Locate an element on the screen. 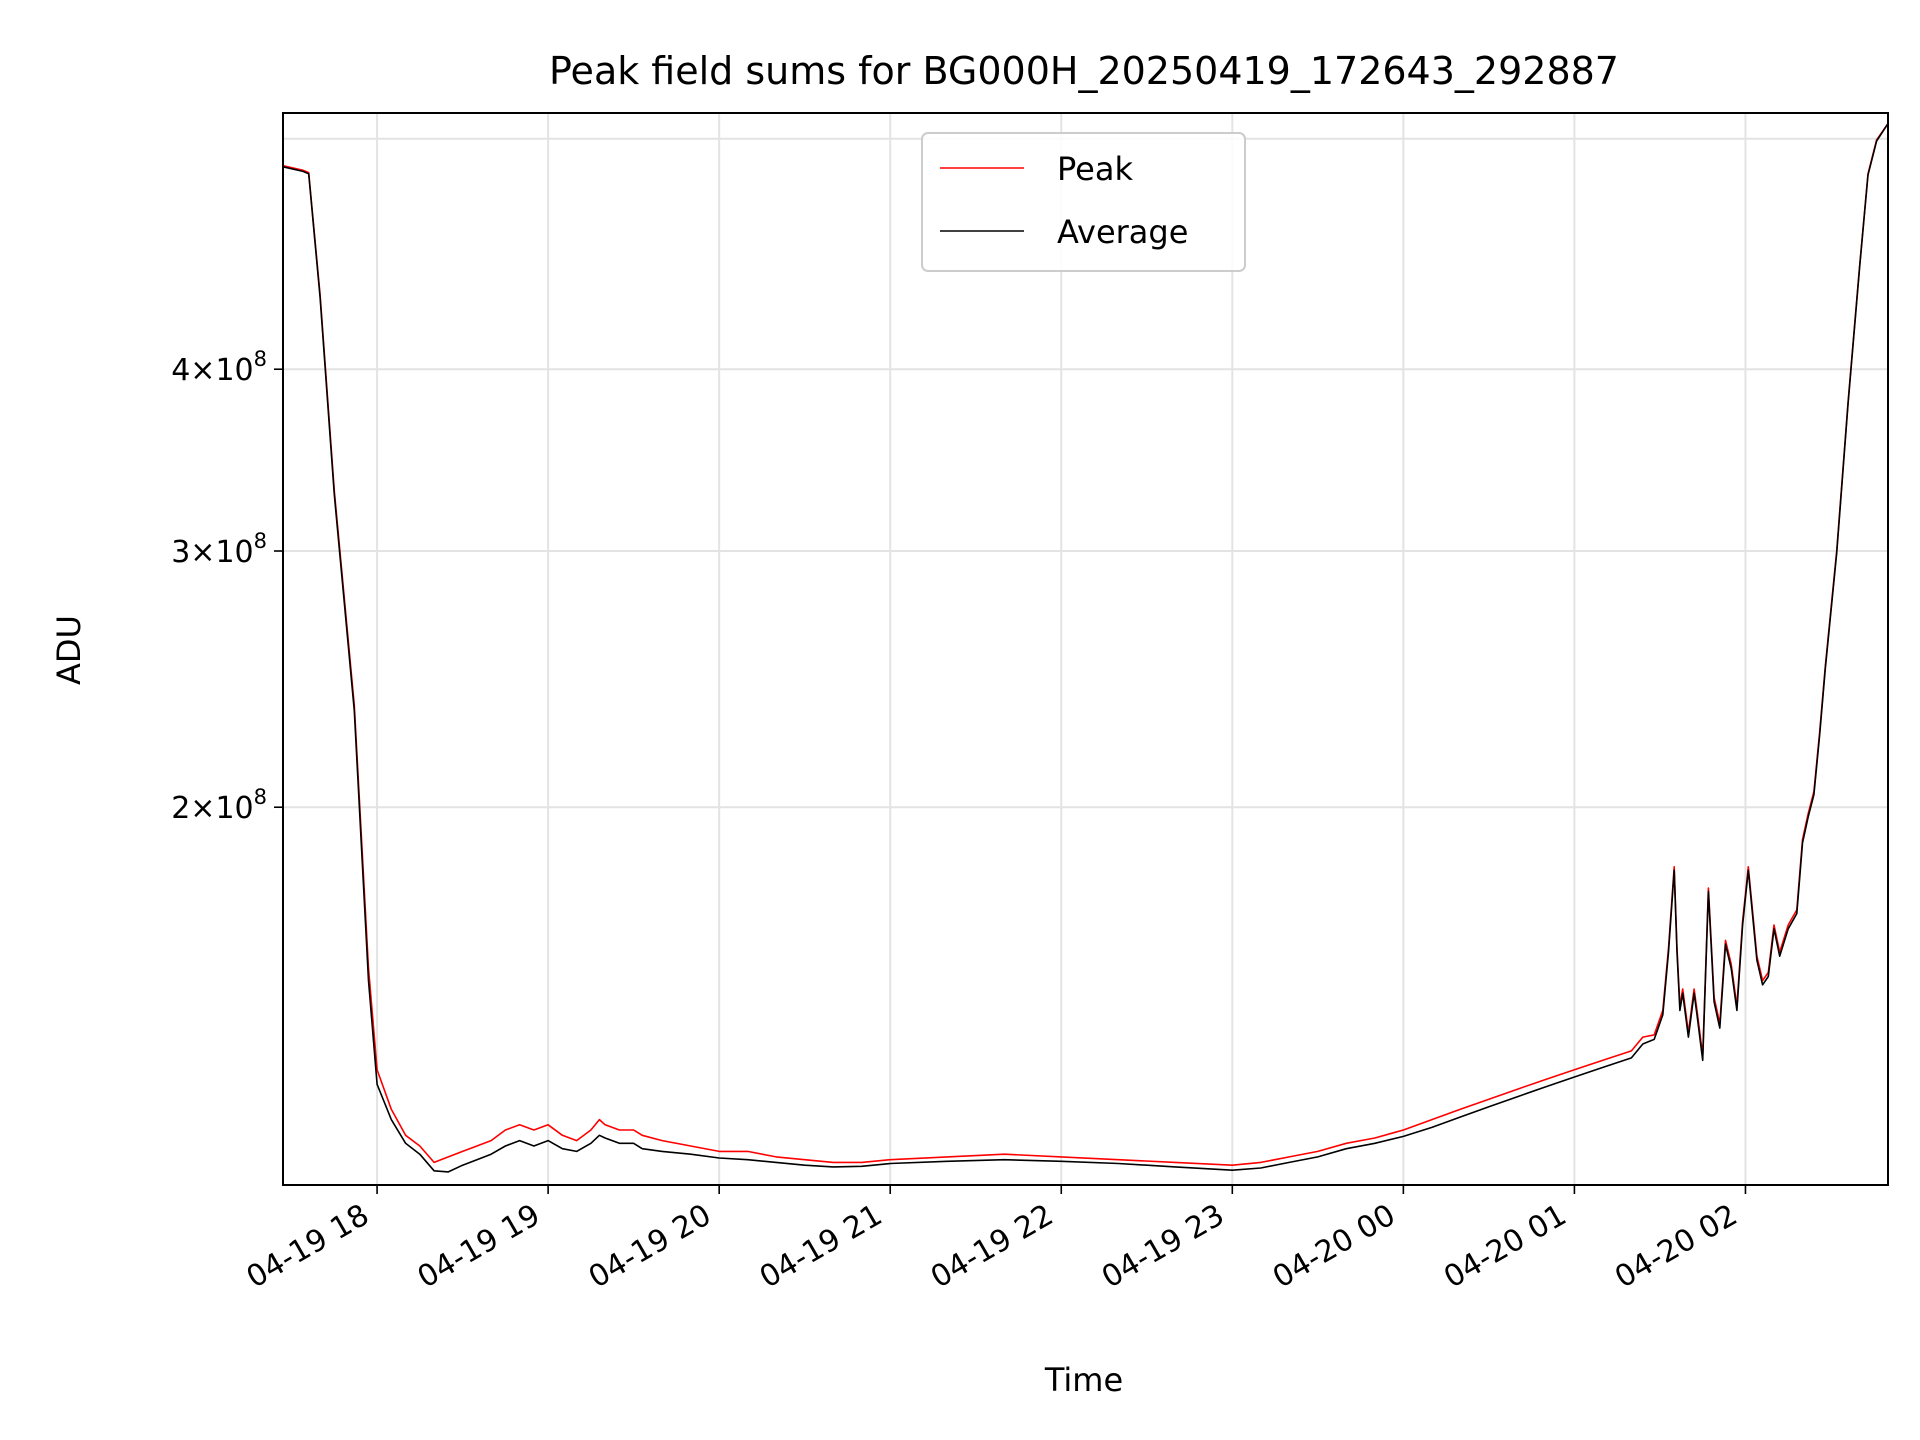 This screenshot has height=1440, width=1920. legend: Peak Average is located at coordinates (1083, 202).